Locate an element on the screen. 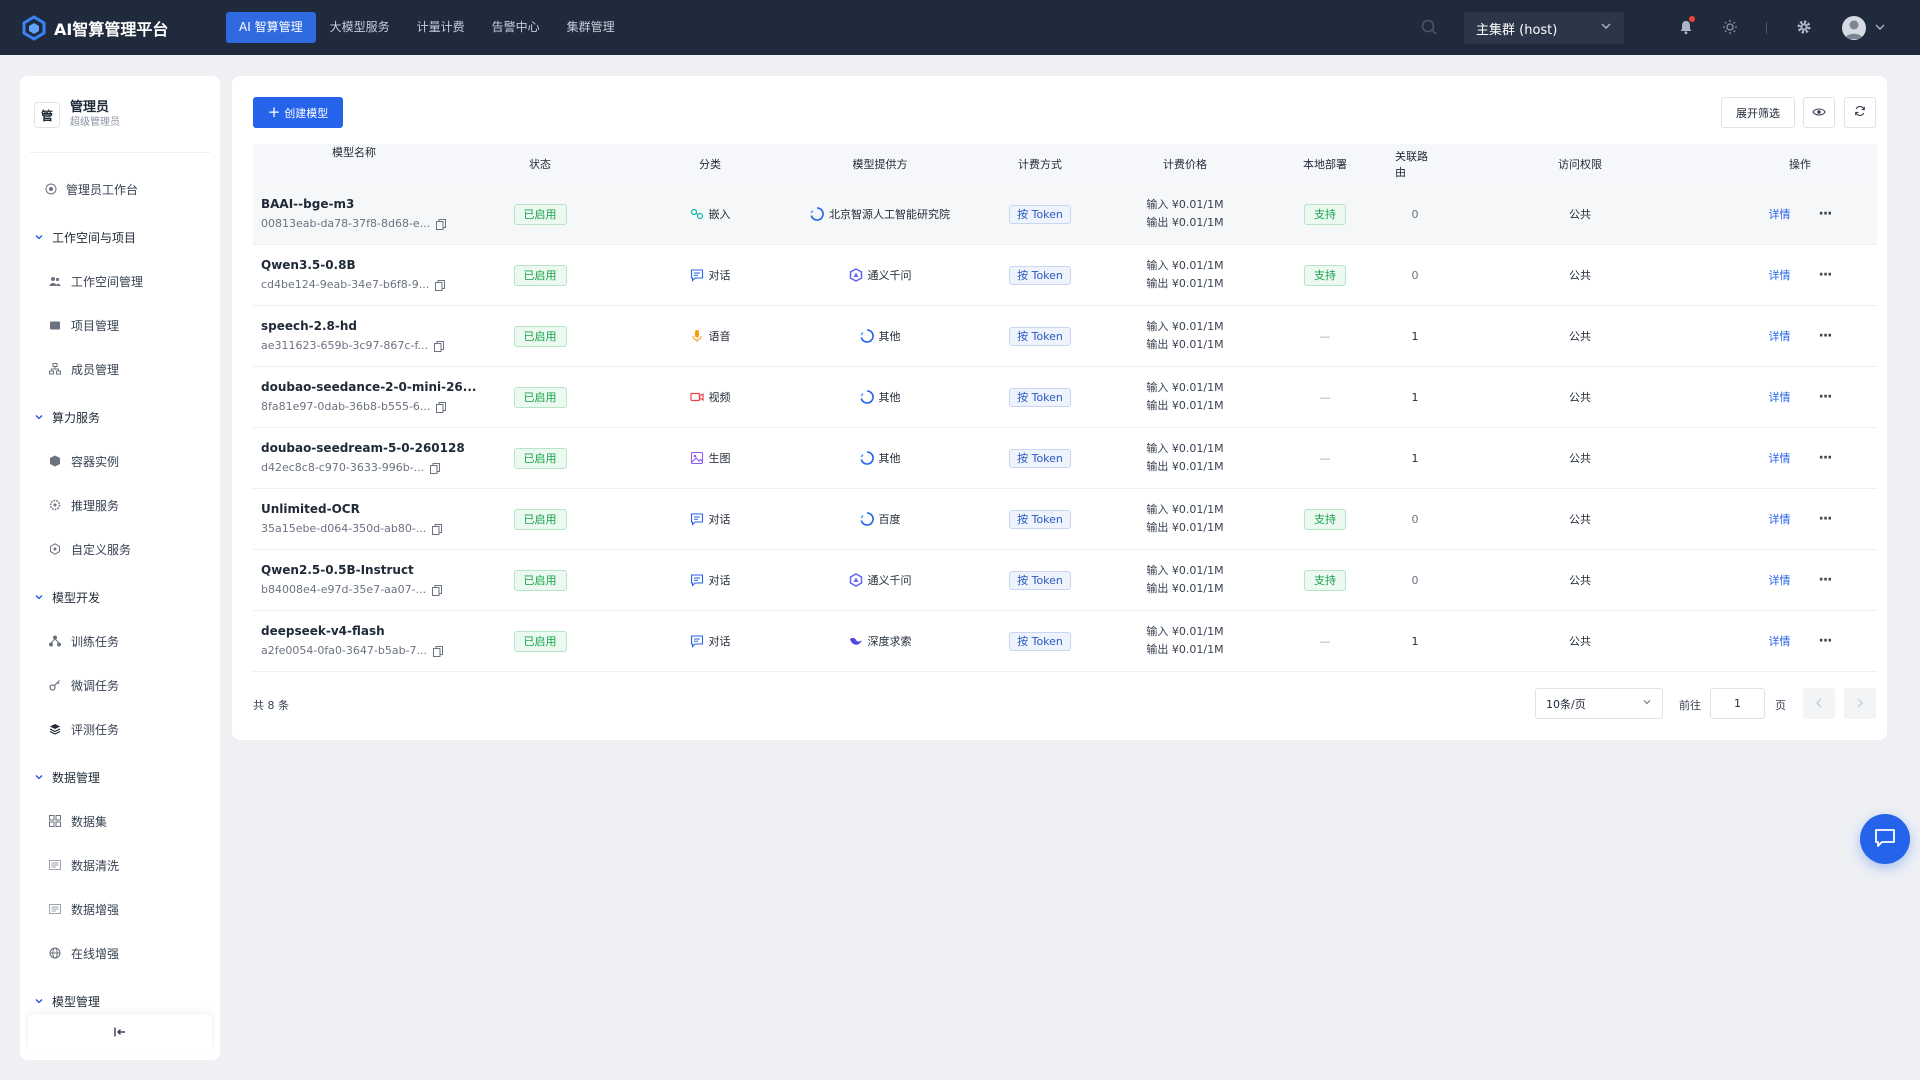 The height and width of the screenshot is (1080, 1920). sidebar-item-custom-service: 自定义服务 is located at coordinates (120, 549).